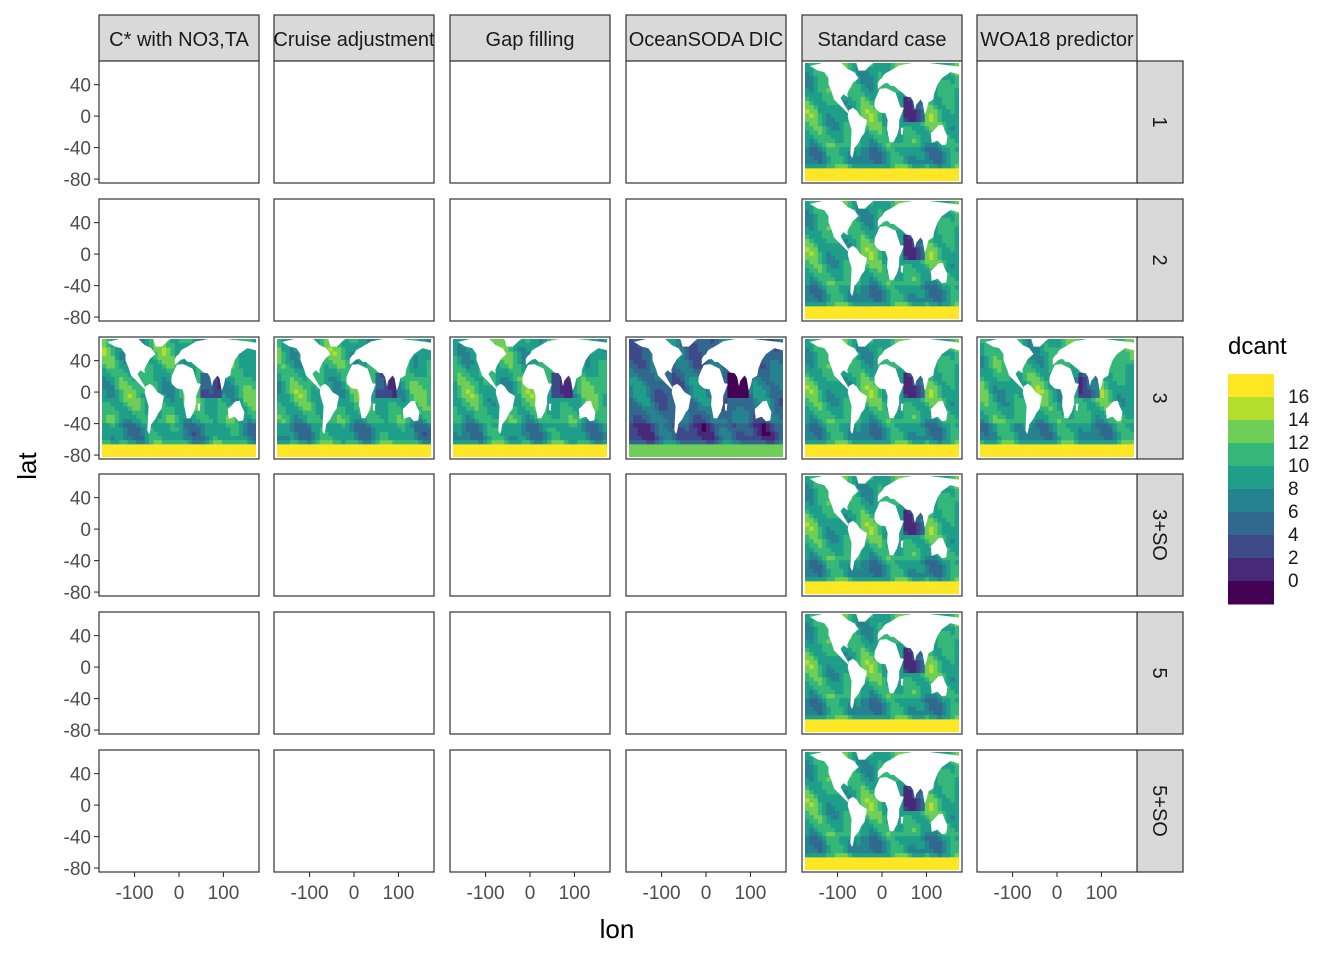  Describe the element at coordinates (1159, 672) in the screenshot. I see `row-strip-label: 5` at that location.